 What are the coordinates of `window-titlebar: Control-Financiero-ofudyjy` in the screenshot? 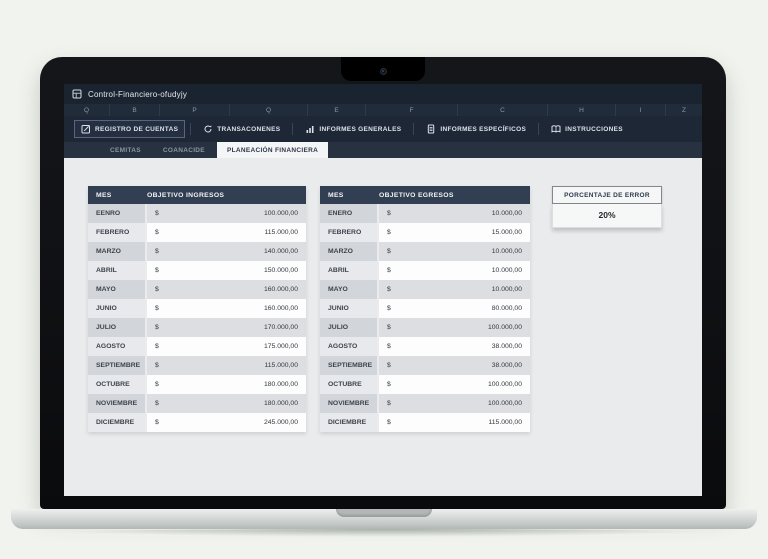 It's located at (383, 94).